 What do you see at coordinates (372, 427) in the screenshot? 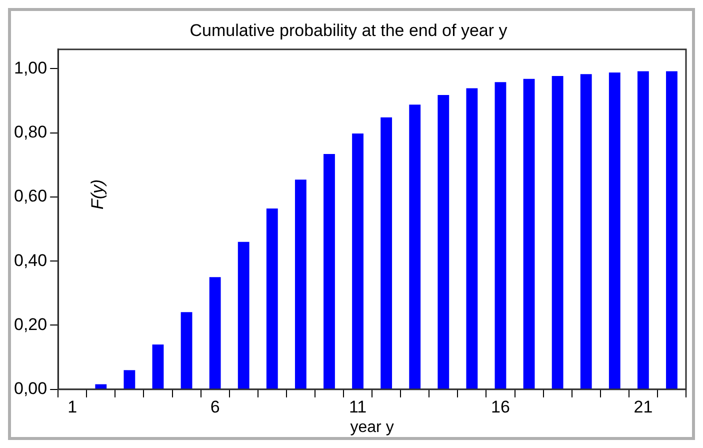
I see `x-axis-title: year y` at bounding box center [372, 427].